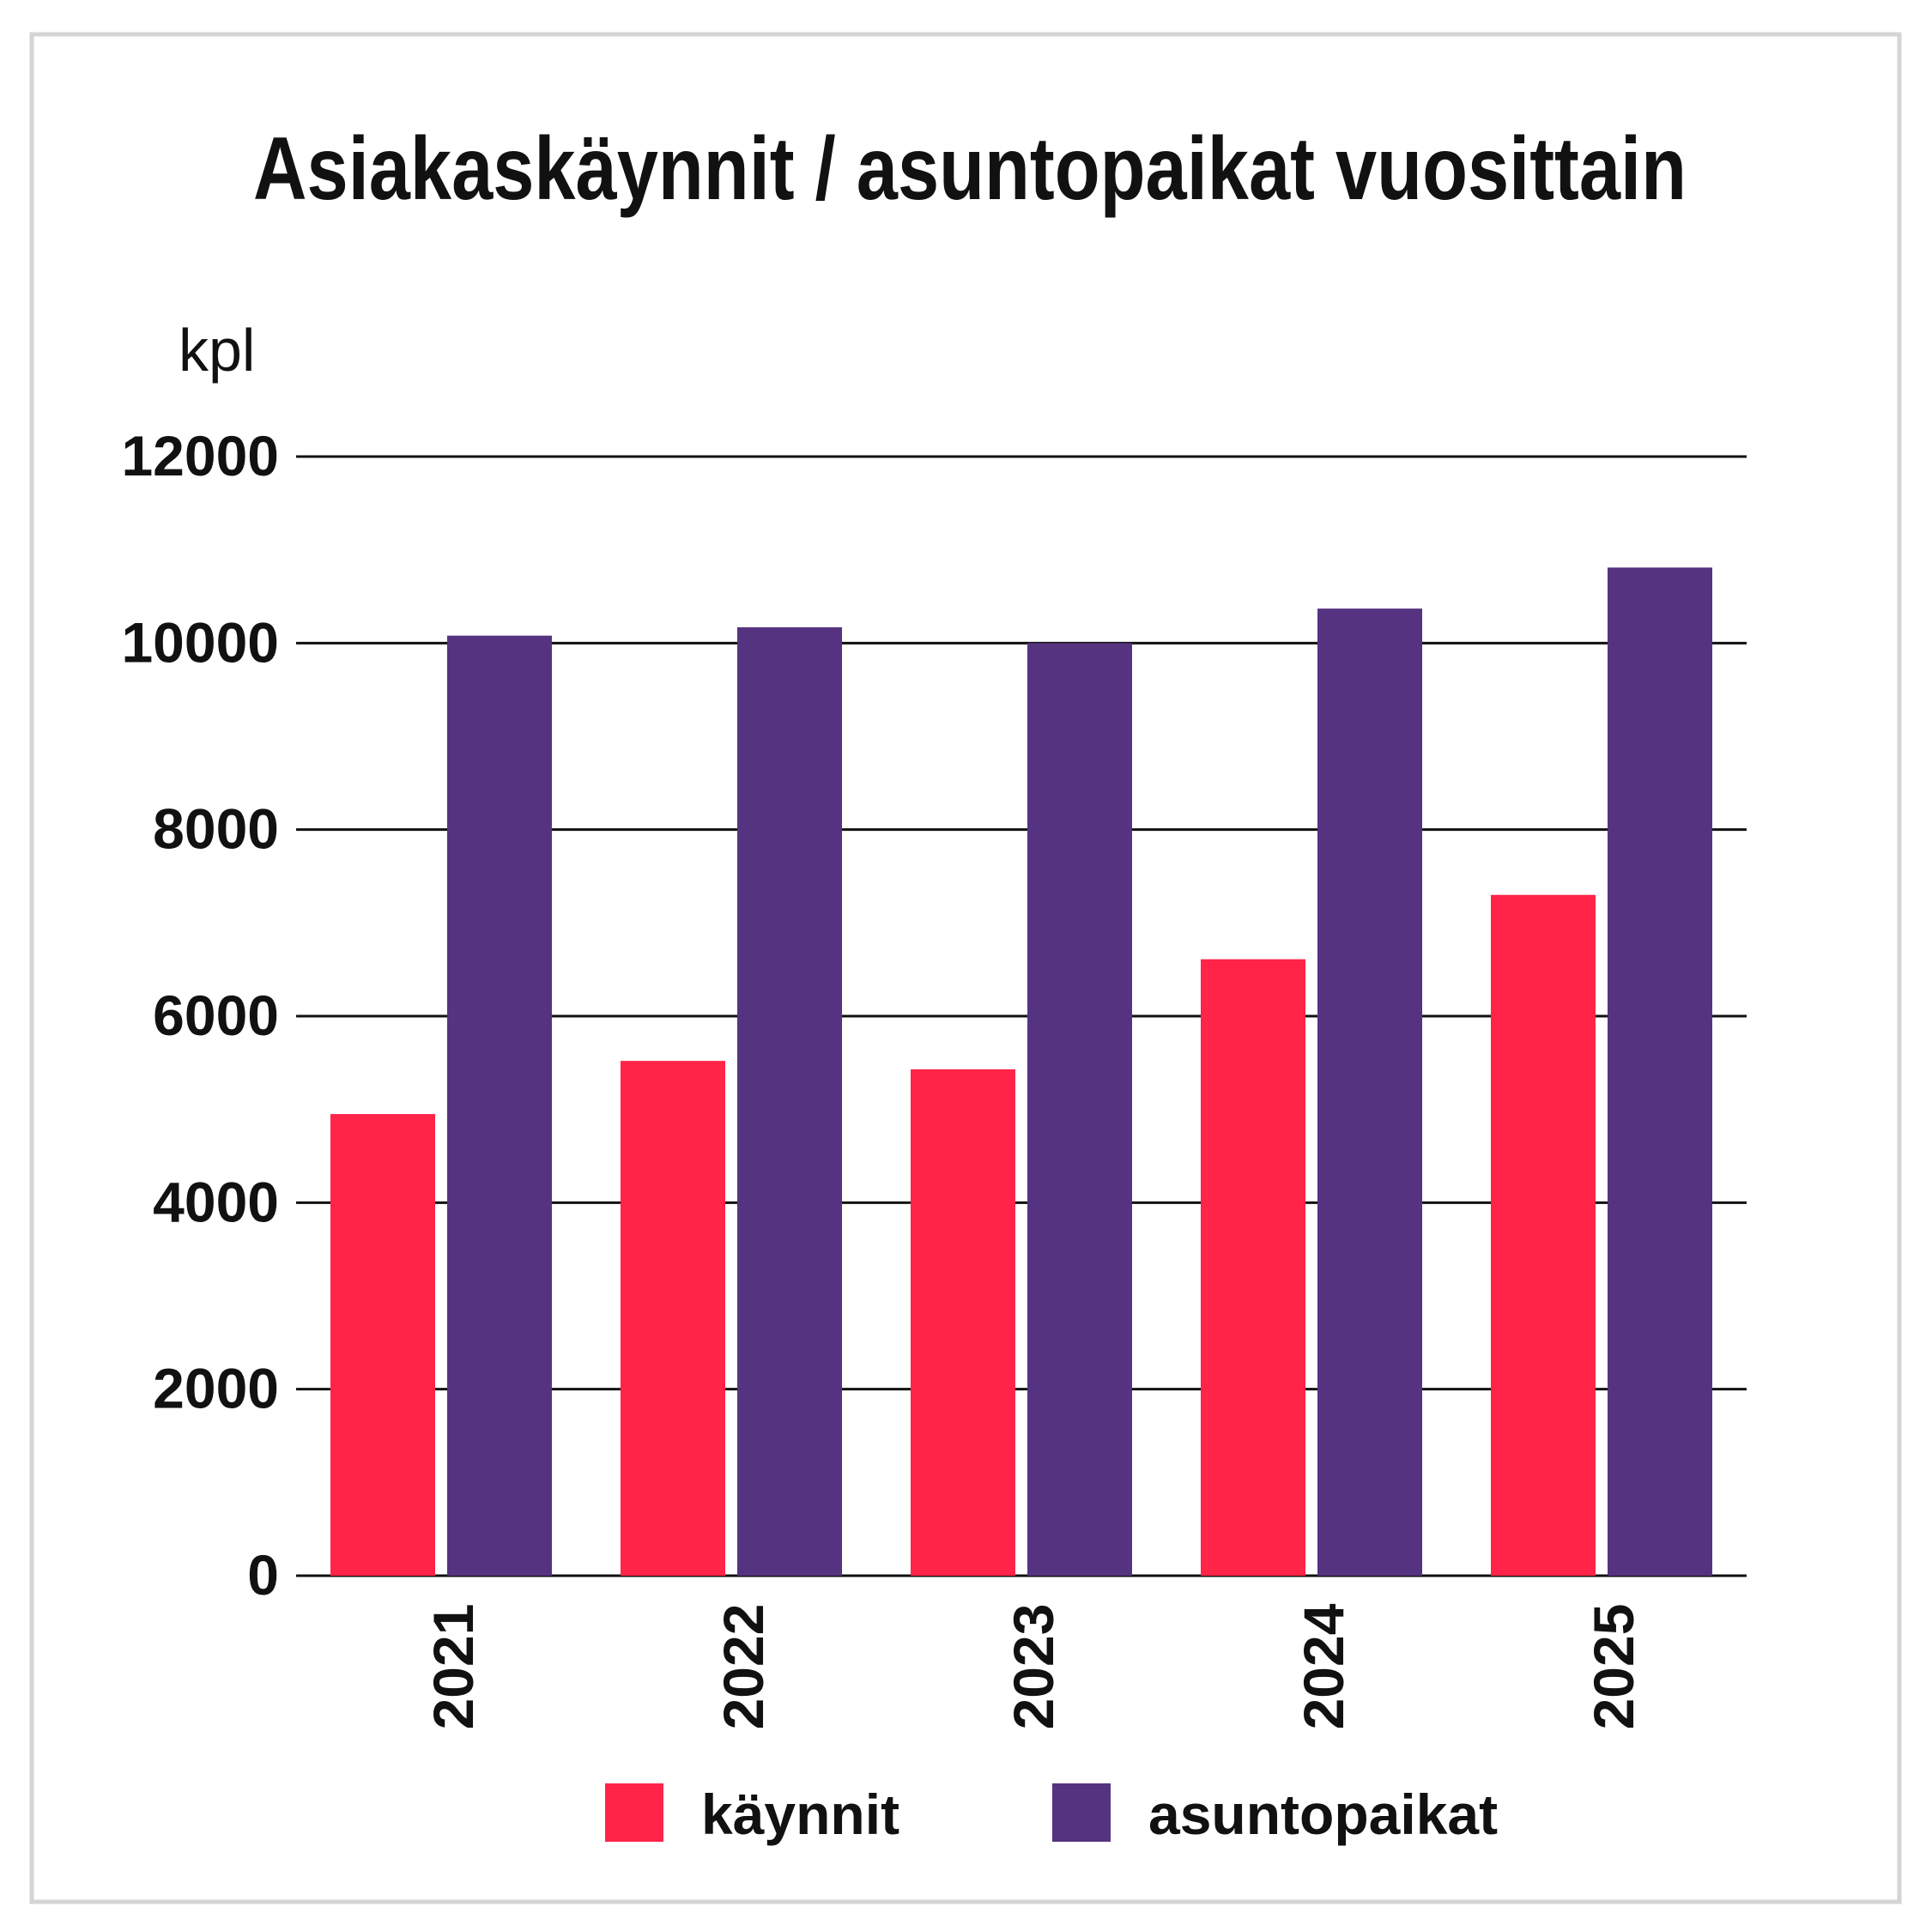 The width and height of the screenshot is (1932, 1931). What do you see at coordinates (382, 1345) in the screenshot?
I see `bar-kaynnit-2021` at bounding box center [382, 1345].